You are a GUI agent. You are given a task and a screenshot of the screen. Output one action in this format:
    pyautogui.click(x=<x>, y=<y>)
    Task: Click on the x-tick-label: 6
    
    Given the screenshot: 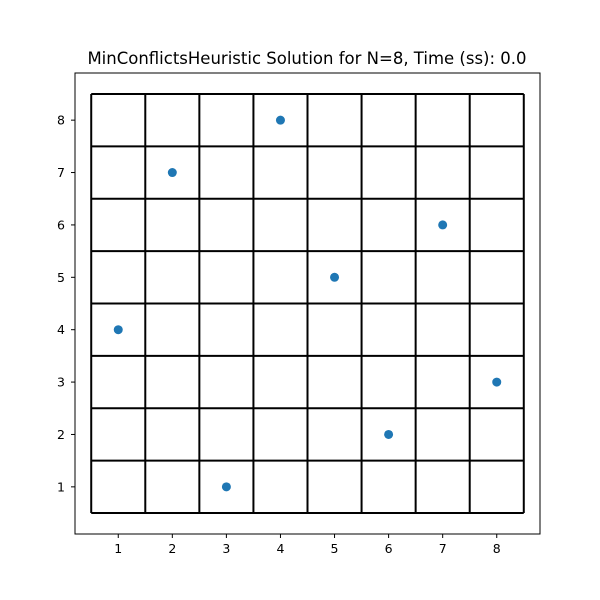 What is the action you would take?
    pyautogui.click(x=389, y=548)
    